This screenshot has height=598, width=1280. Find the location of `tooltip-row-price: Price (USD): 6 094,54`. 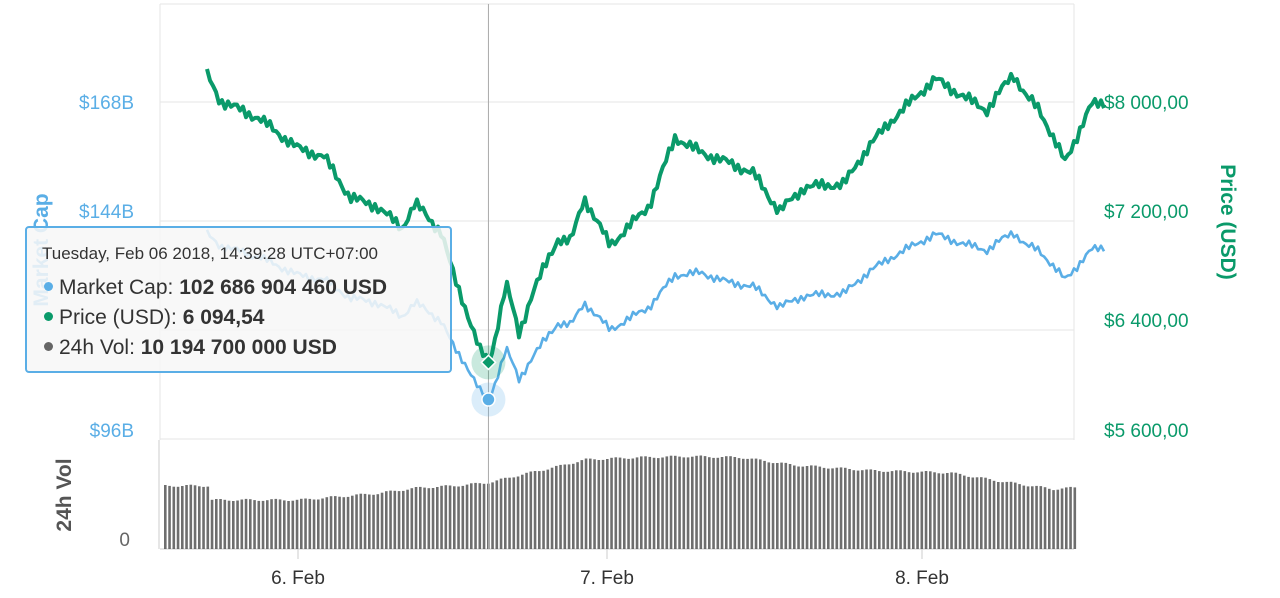

tooltip-row-price: Price (USD): 6 094,54 is located at coordinates (246, 318).